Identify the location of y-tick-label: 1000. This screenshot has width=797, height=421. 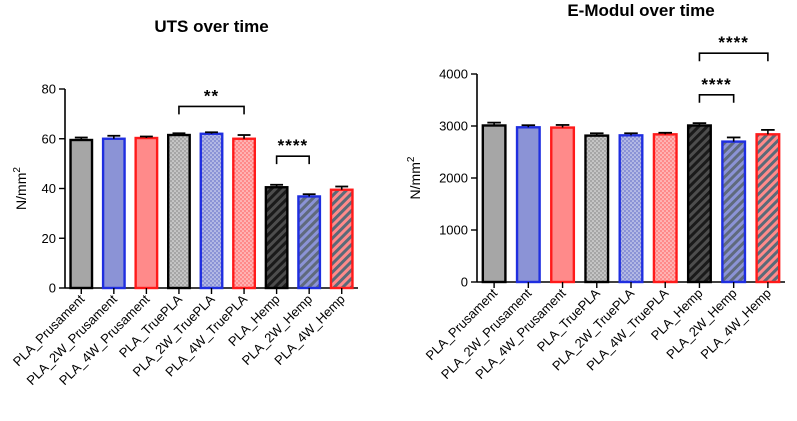
(453, 230).